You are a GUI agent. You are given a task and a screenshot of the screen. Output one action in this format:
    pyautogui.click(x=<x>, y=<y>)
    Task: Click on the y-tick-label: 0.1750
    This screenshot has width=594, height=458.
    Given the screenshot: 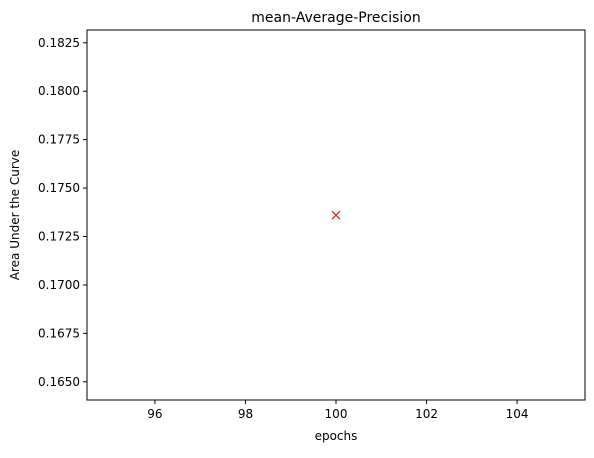 What is the action you would take?
    pyautogui.click(x=59, y=188)
    